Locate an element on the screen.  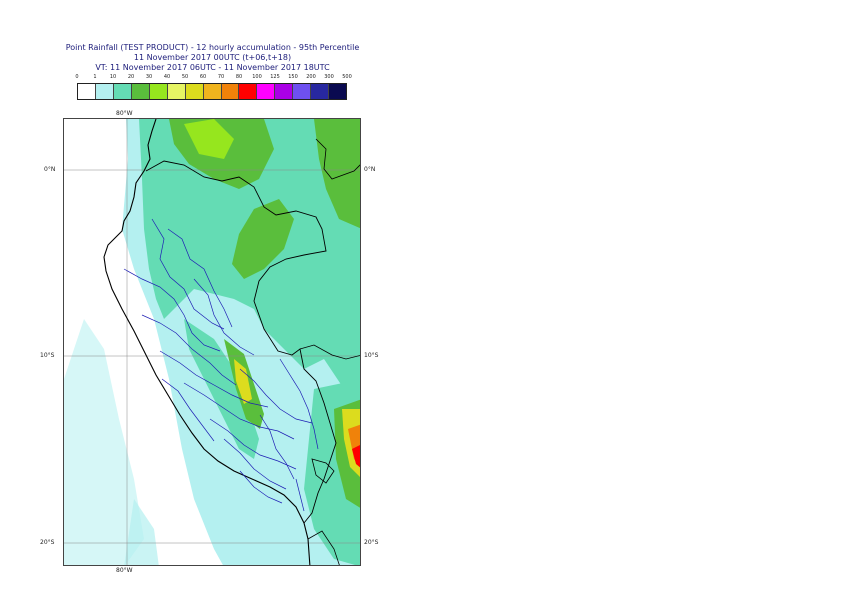
title-line-2: 11 November 2017 00UTC (t+06,t+18) is located at coordinates (212, 57).